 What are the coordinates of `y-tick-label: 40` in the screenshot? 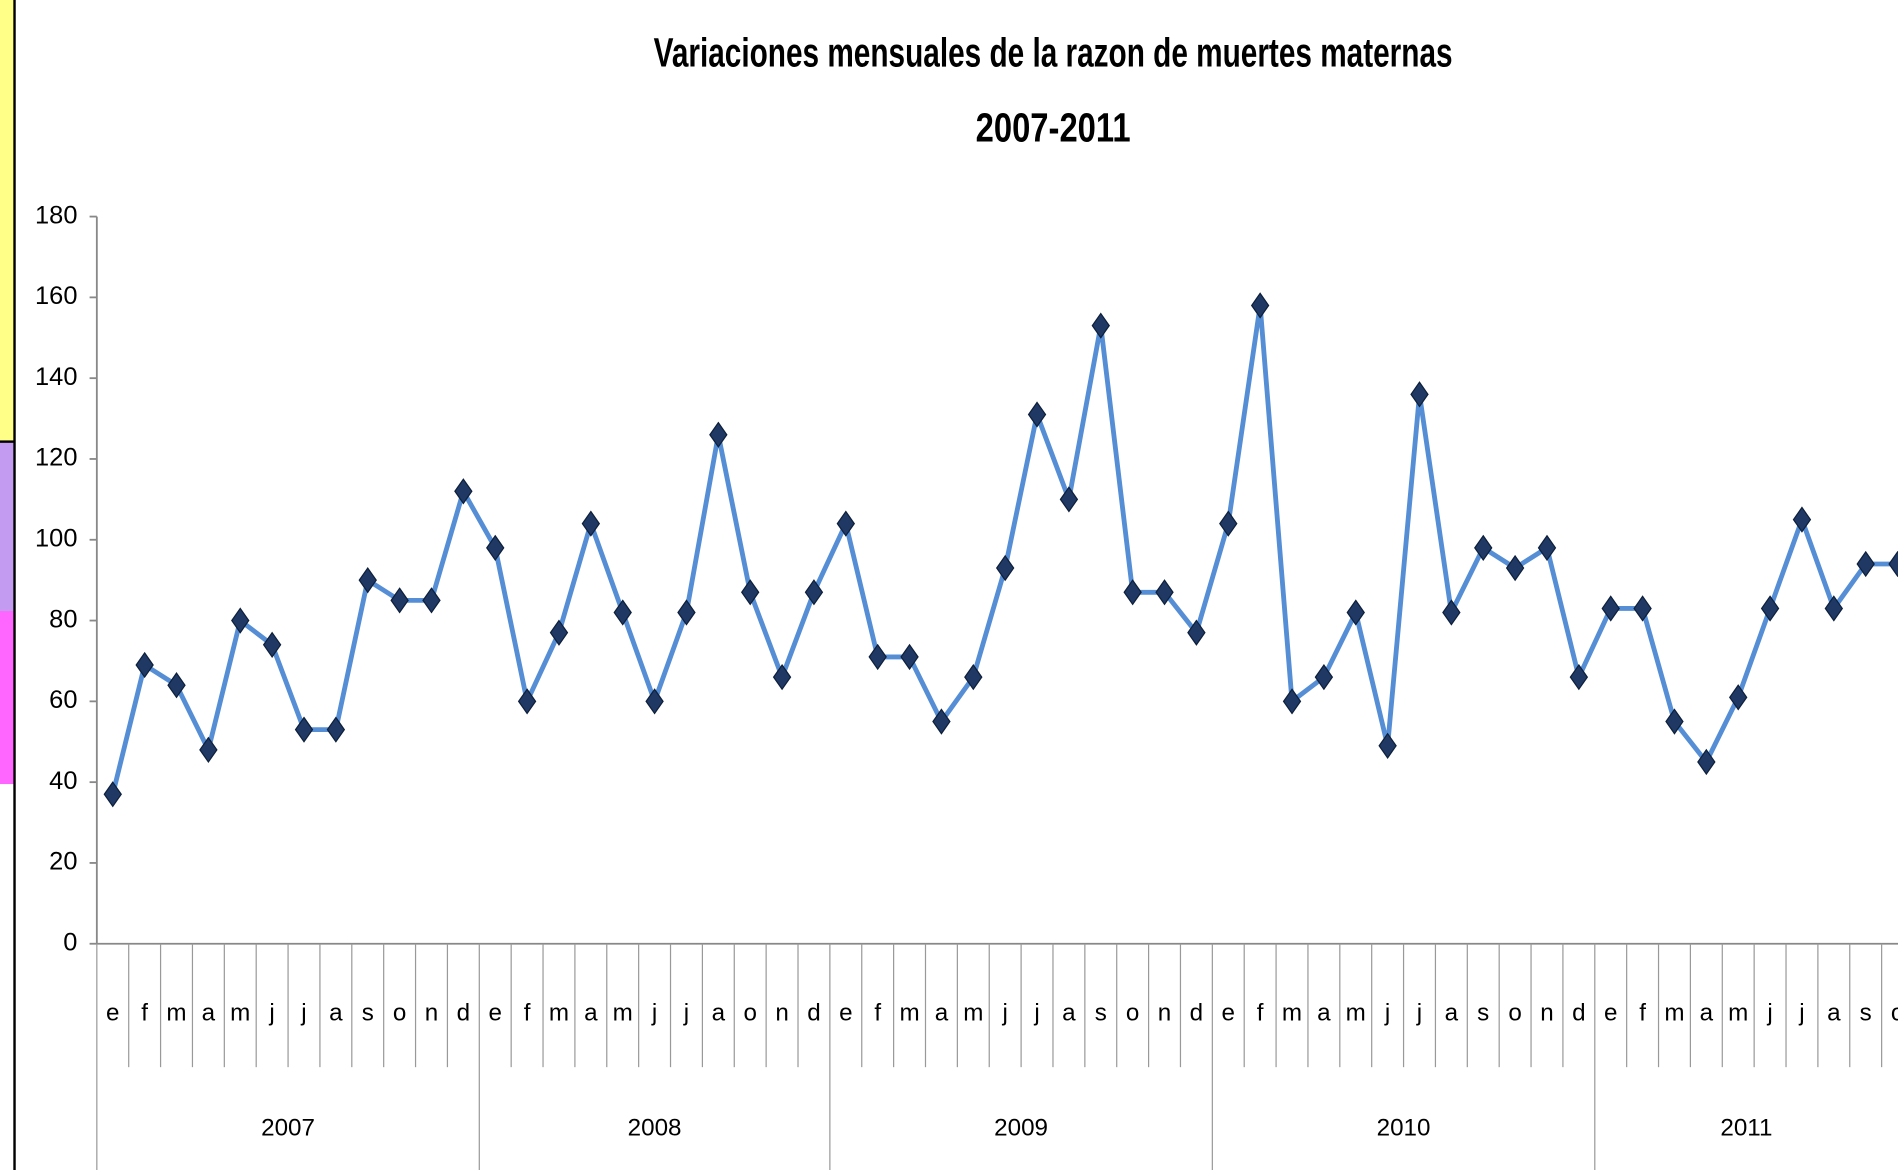 It's located at (63, 781).